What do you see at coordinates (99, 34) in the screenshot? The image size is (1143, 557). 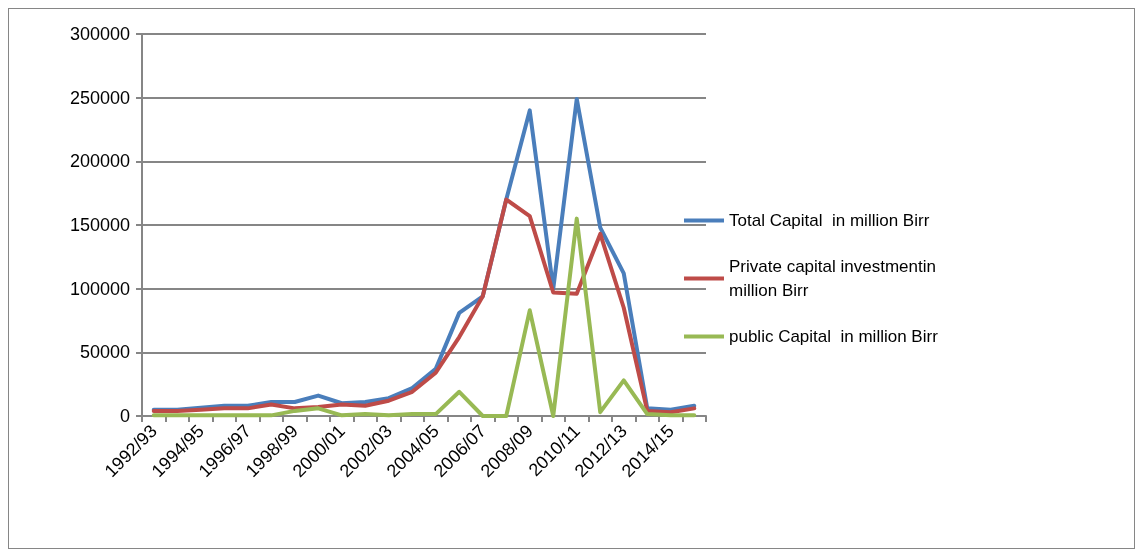 I see `y-tick-label: 300000` at bounding box center [99, 34].